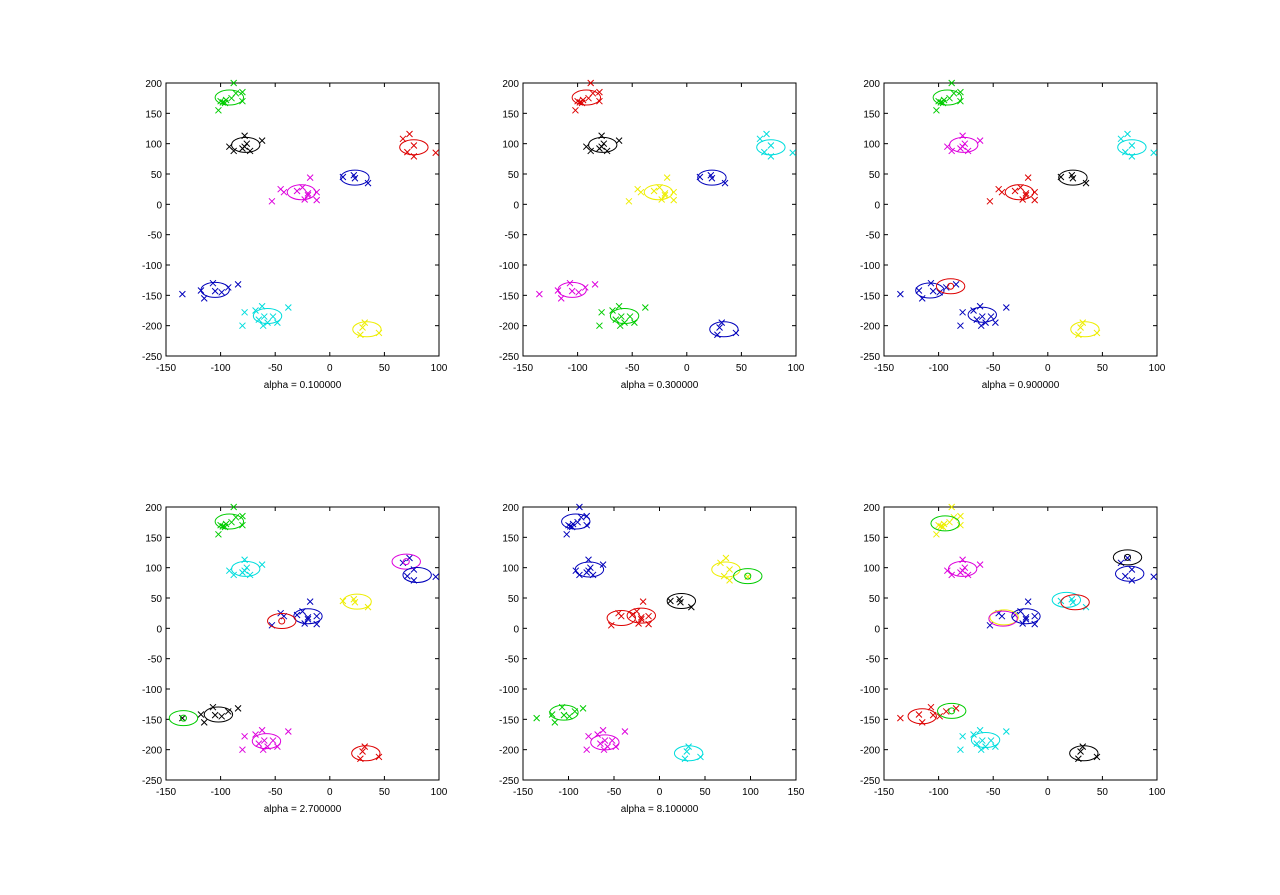 This screenshot has height=895, width=1280. Describe the element at coordinates (153, 84) in the screenshot. I see `y-tick-label: 200` at that location.